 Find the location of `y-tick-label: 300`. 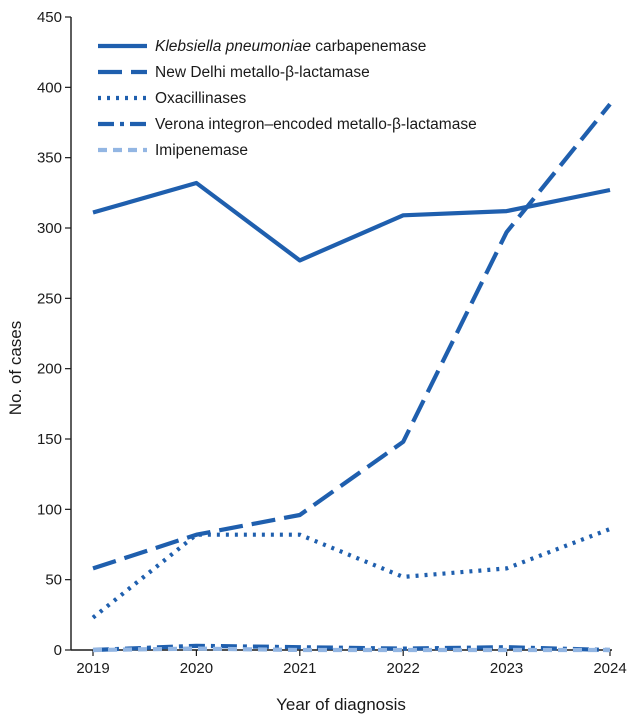

y-tick-label: 300 is located at coordinates (49, 228).